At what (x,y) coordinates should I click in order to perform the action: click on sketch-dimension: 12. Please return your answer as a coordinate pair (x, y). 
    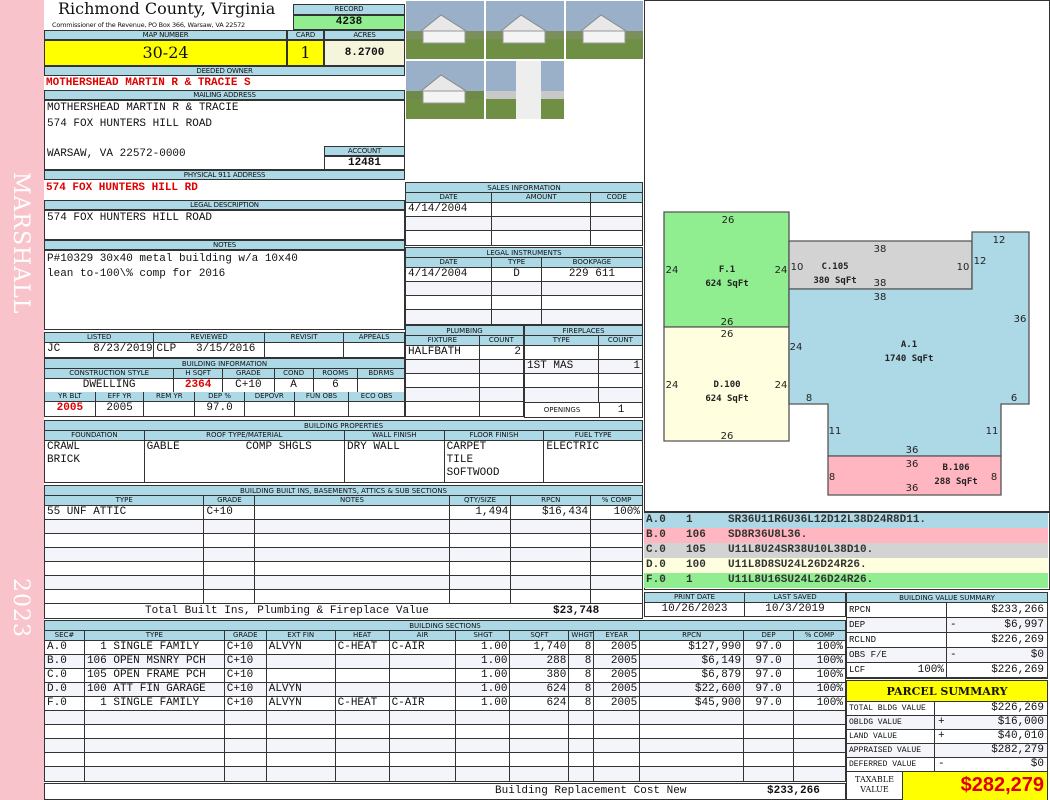
    Looking at the image, I should click on (999, 240).